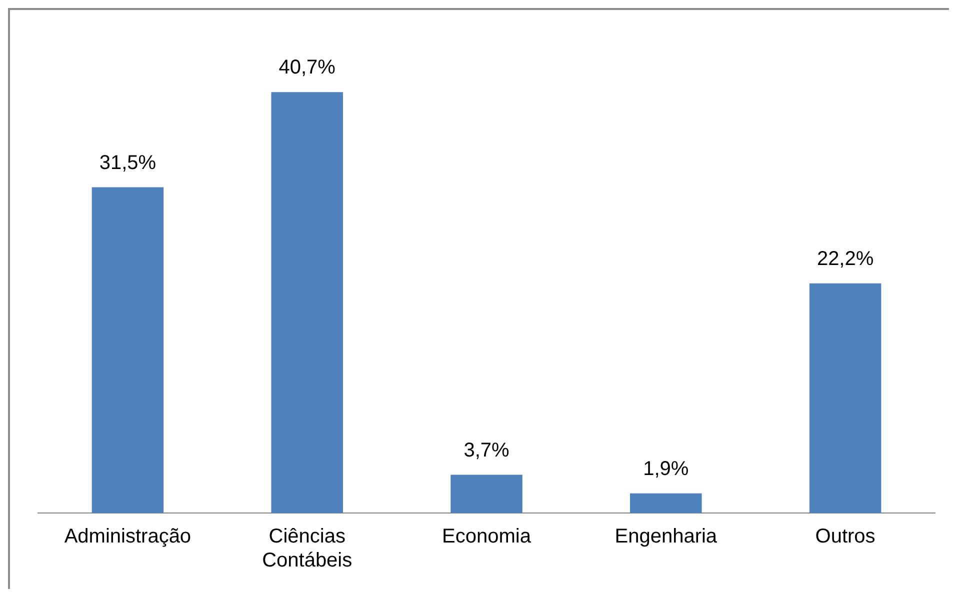  I want to click on data-label: 31,5%, so click(127, 163).